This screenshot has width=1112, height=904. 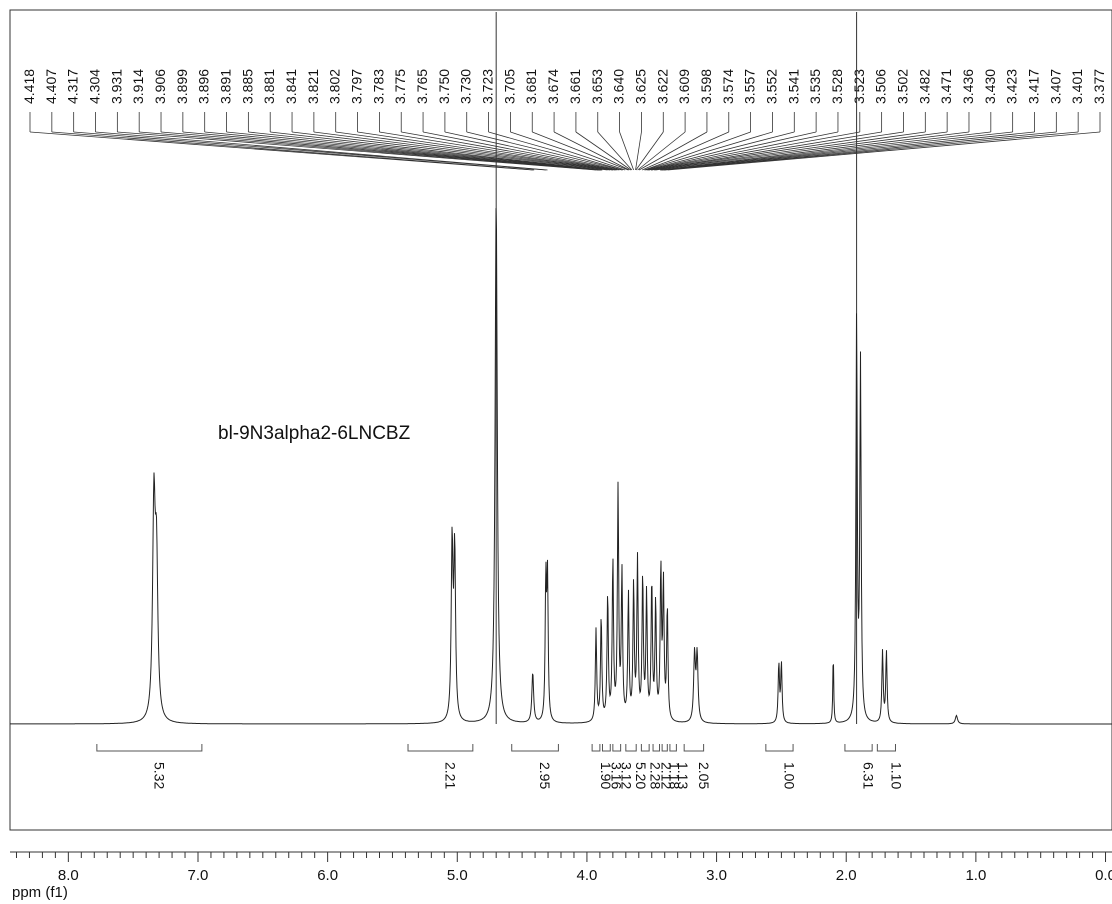 What do you see at coordinates (327, 875) in the screenshot?
I see `x-tick-label: 6.0` at bounding box center [327, 875].